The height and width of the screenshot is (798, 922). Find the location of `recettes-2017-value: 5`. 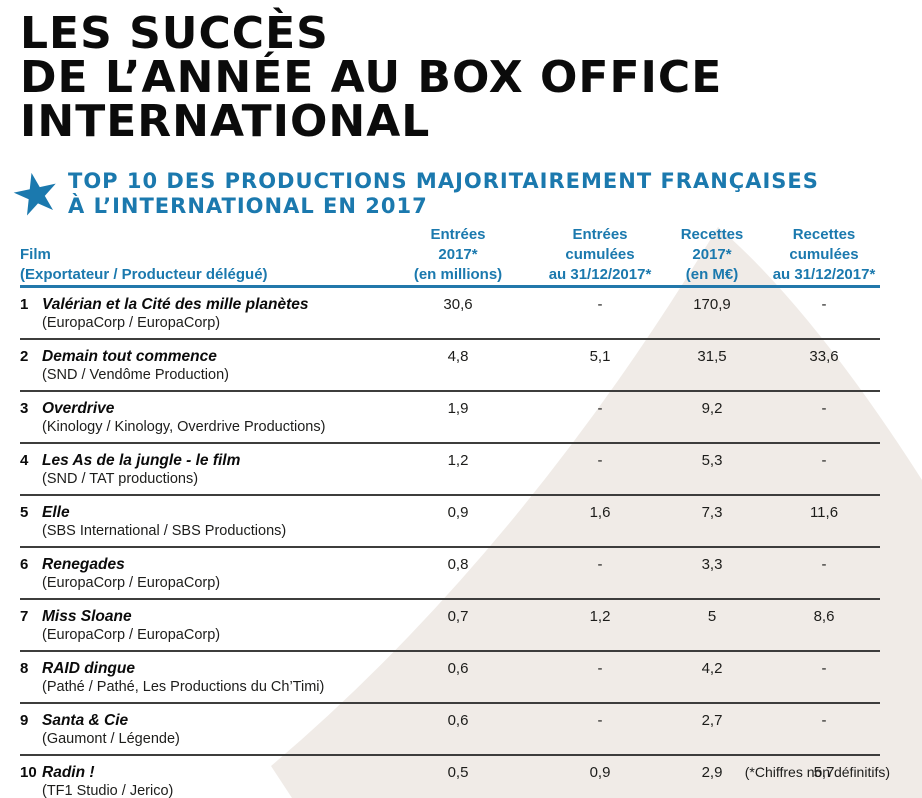

recettes-2017-value: 5 is located at coordinates (712, 616).